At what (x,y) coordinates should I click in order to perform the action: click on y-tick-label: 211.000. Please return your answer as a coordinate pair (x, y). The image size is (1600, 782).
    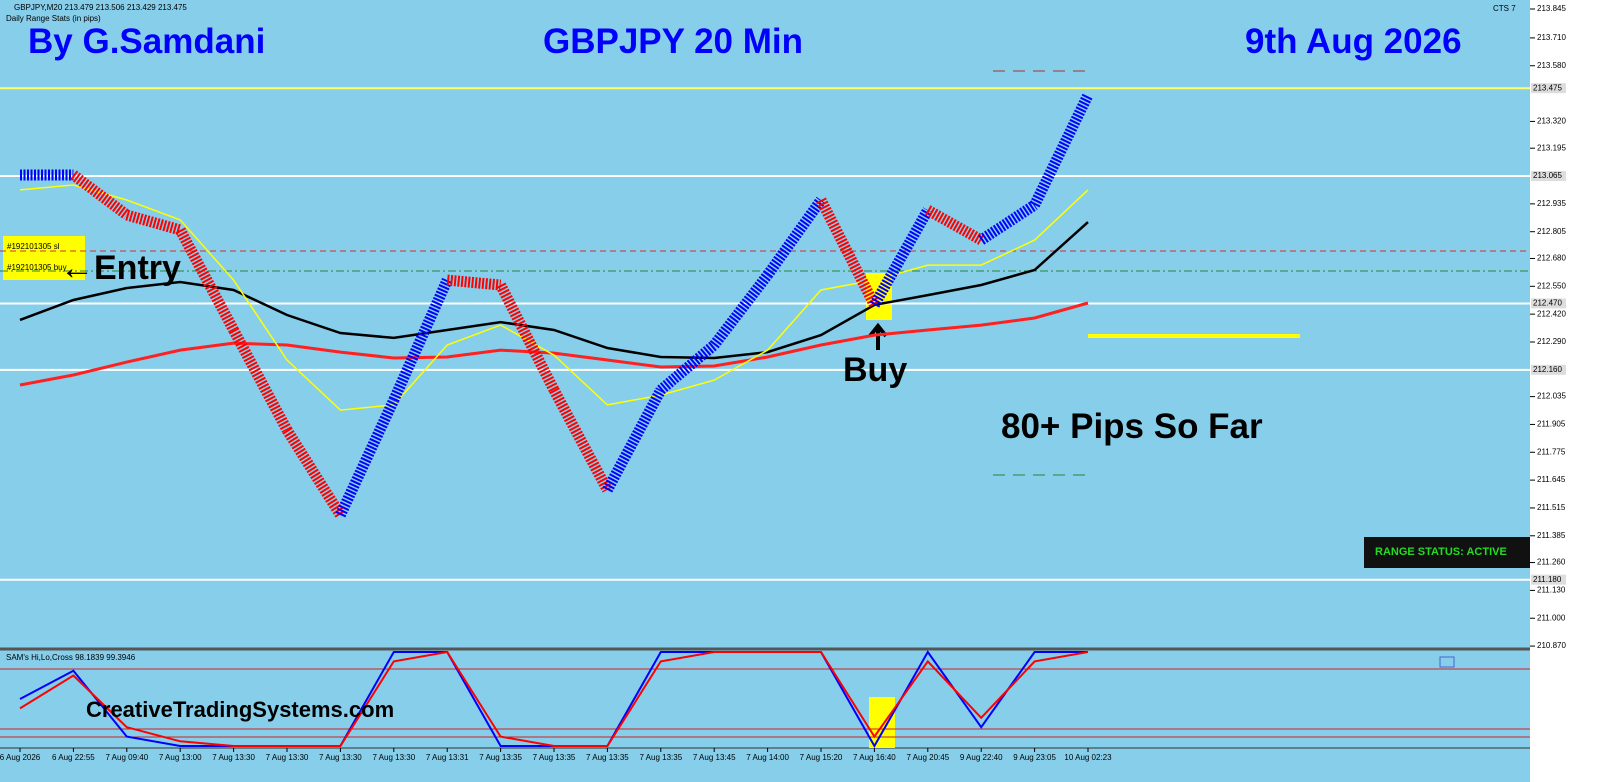
    Looking at the image, I should click on (1551, 617).